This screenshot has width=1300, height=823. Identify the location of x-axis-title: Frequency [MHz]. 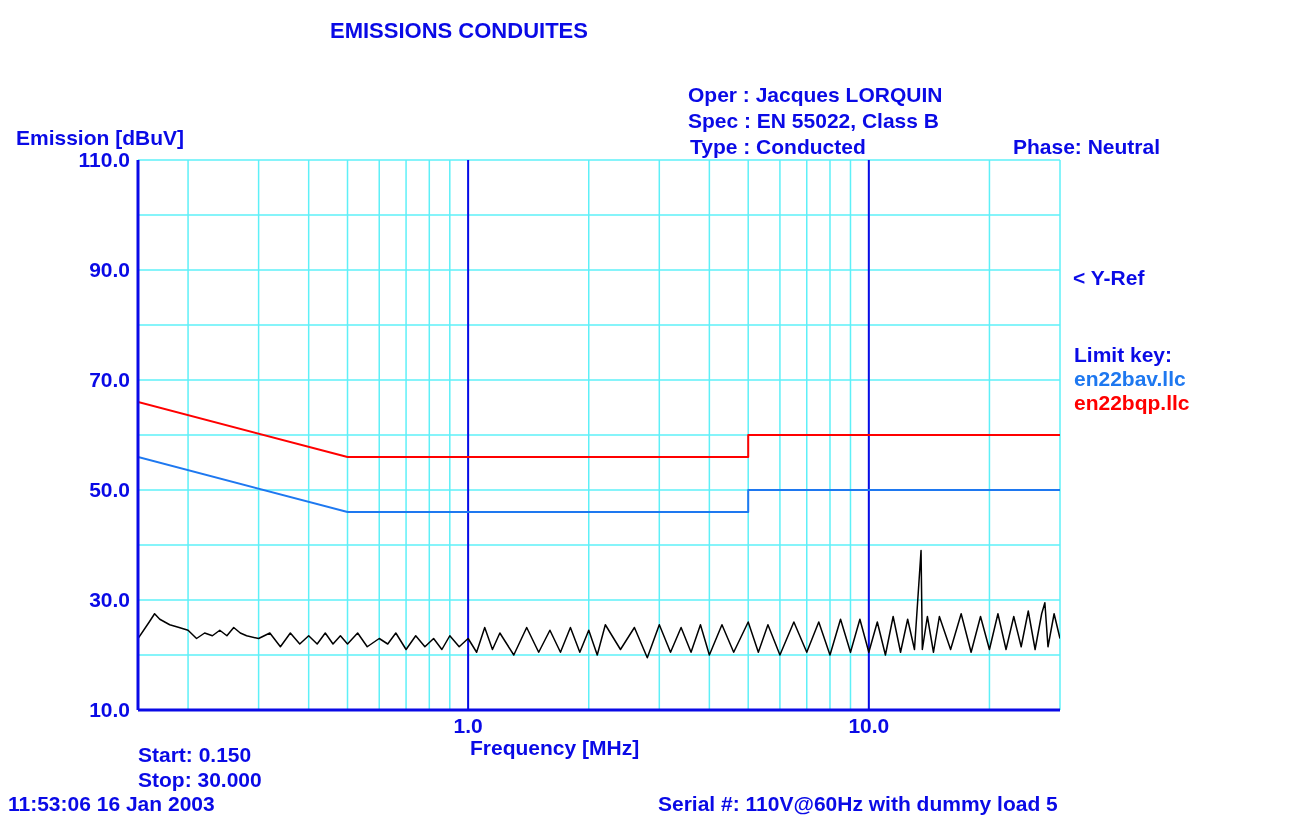
(555, 748).